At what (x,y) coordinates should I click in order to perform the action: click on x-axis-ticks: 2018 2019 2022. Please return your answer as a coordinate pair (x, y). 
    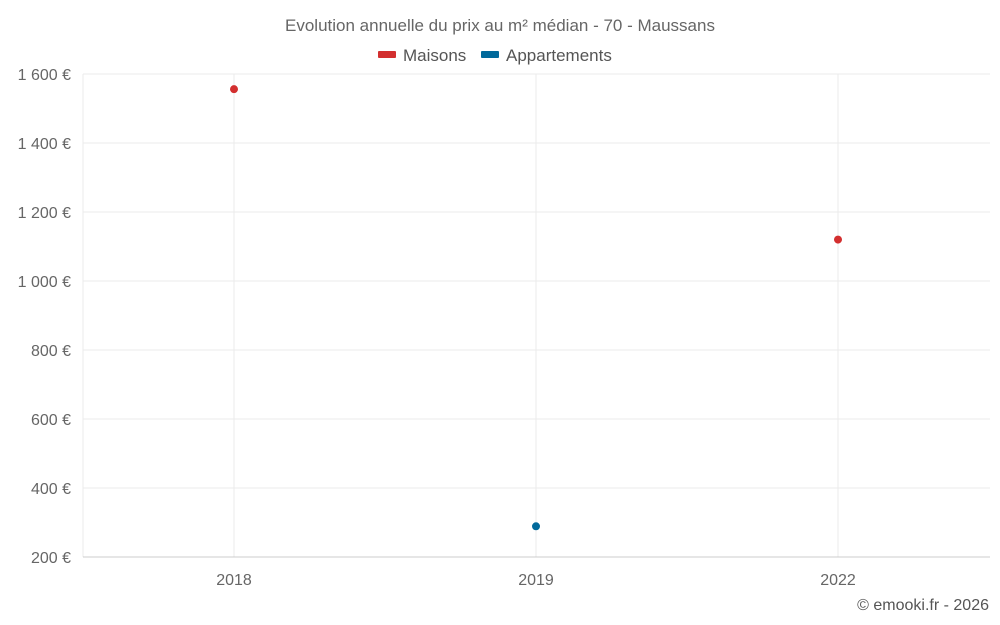
    Looking at the image, I should click on (536, 580).